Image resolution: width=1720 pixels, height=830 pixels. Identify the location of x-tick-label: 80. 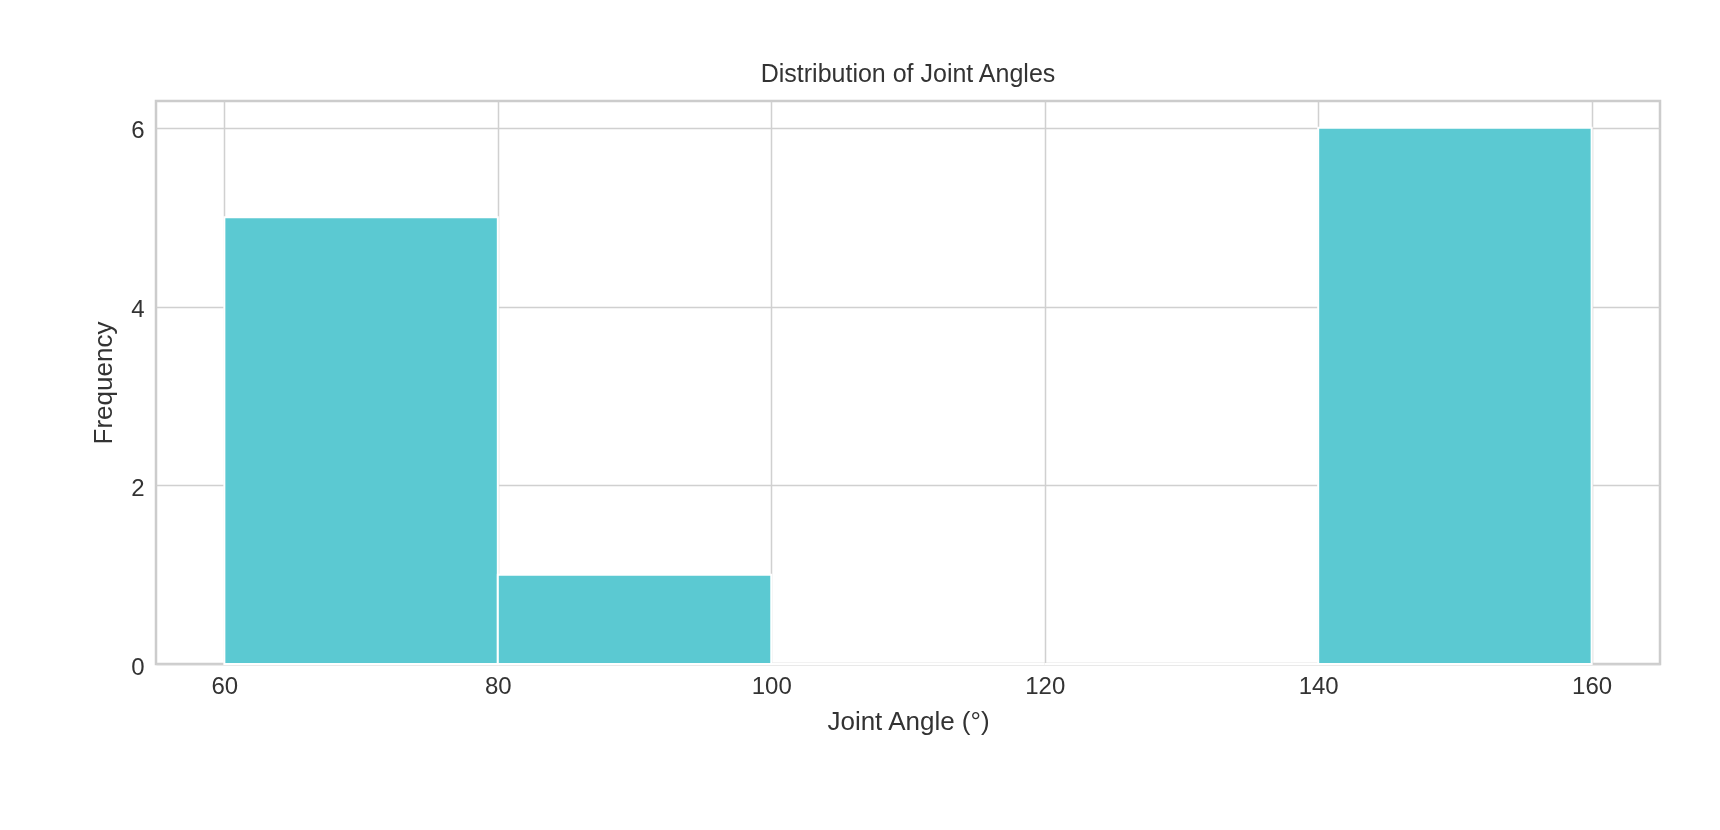
(498, 685).